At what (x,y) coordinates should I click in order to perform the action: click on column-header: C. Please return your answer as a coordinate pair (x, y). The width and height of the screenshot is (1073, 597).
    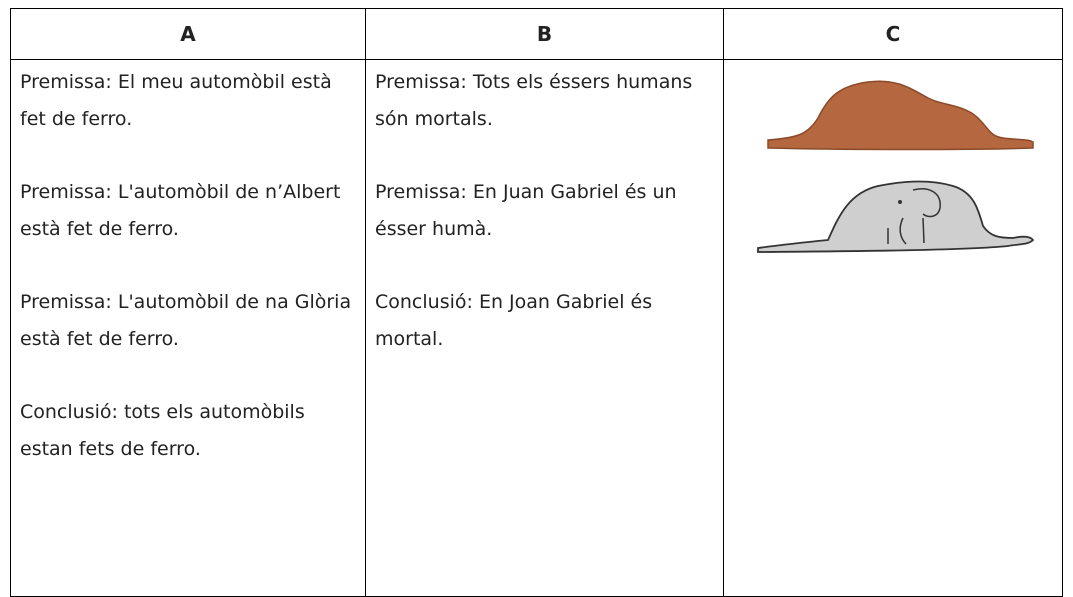
    Looking at the image, I should click on (893, 34).